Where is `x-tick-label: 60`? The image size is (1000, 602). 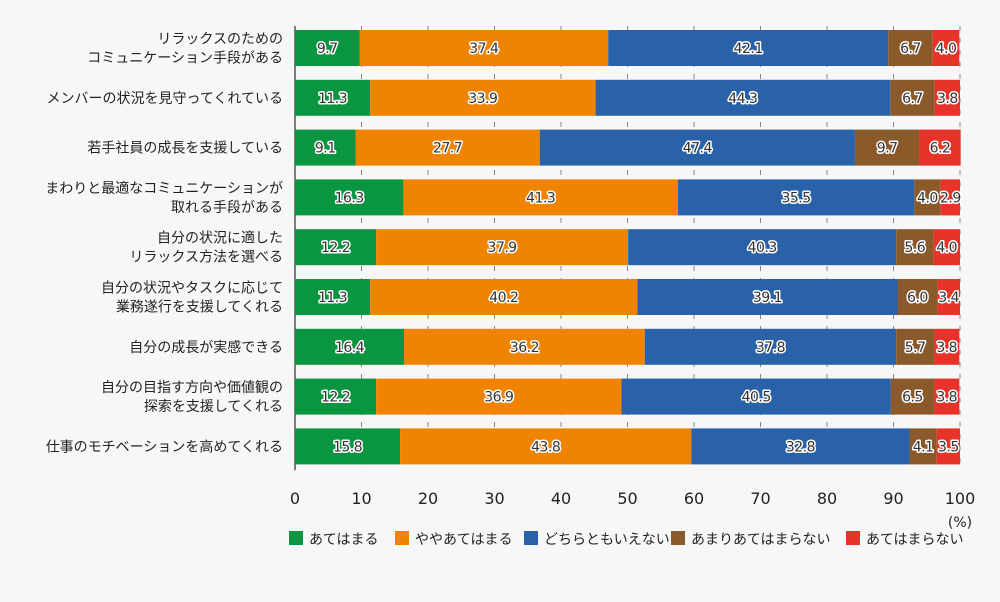
x-tick-label: 60 is located at coordinates (694, 498).